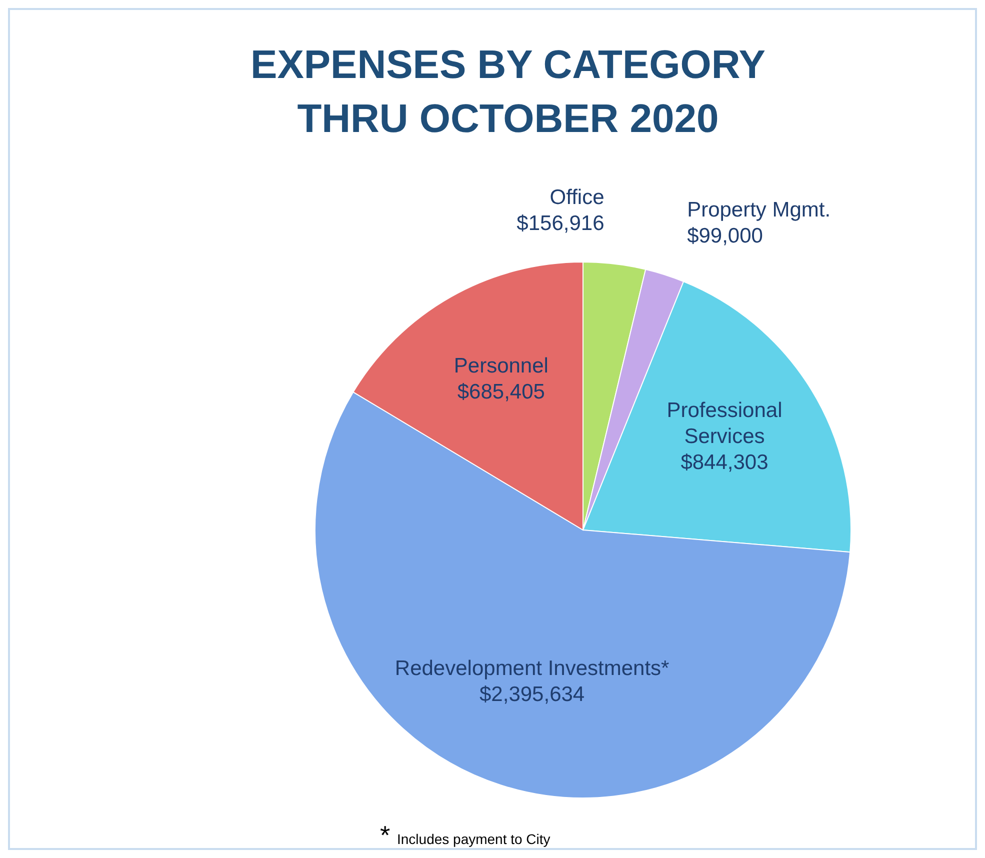 The width and height of the screenshot is (985, 858). What do you see at coordinates (532, 694) in the screenshot?
I see `data-label: $2,395,634` at bounding box center [532, 694].